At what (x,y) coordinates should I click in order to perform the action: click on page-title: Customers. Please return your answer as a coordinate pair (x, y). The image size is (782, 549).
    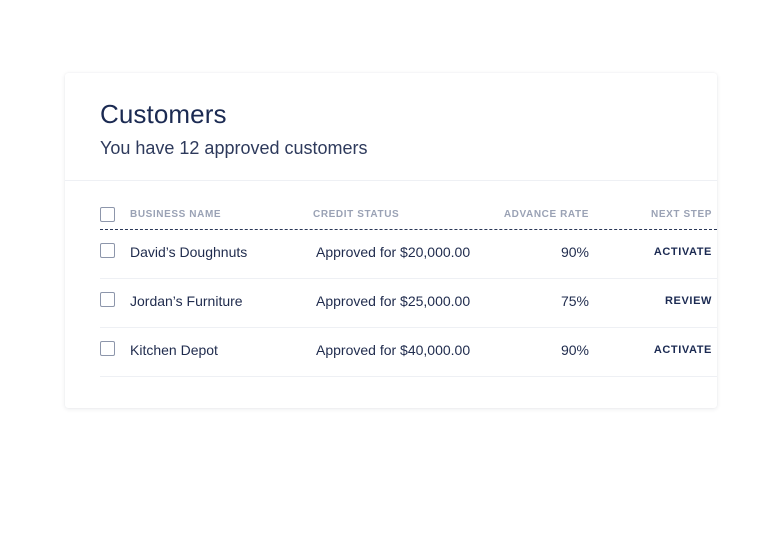
    Looking at the image, I should click on (163, 114).